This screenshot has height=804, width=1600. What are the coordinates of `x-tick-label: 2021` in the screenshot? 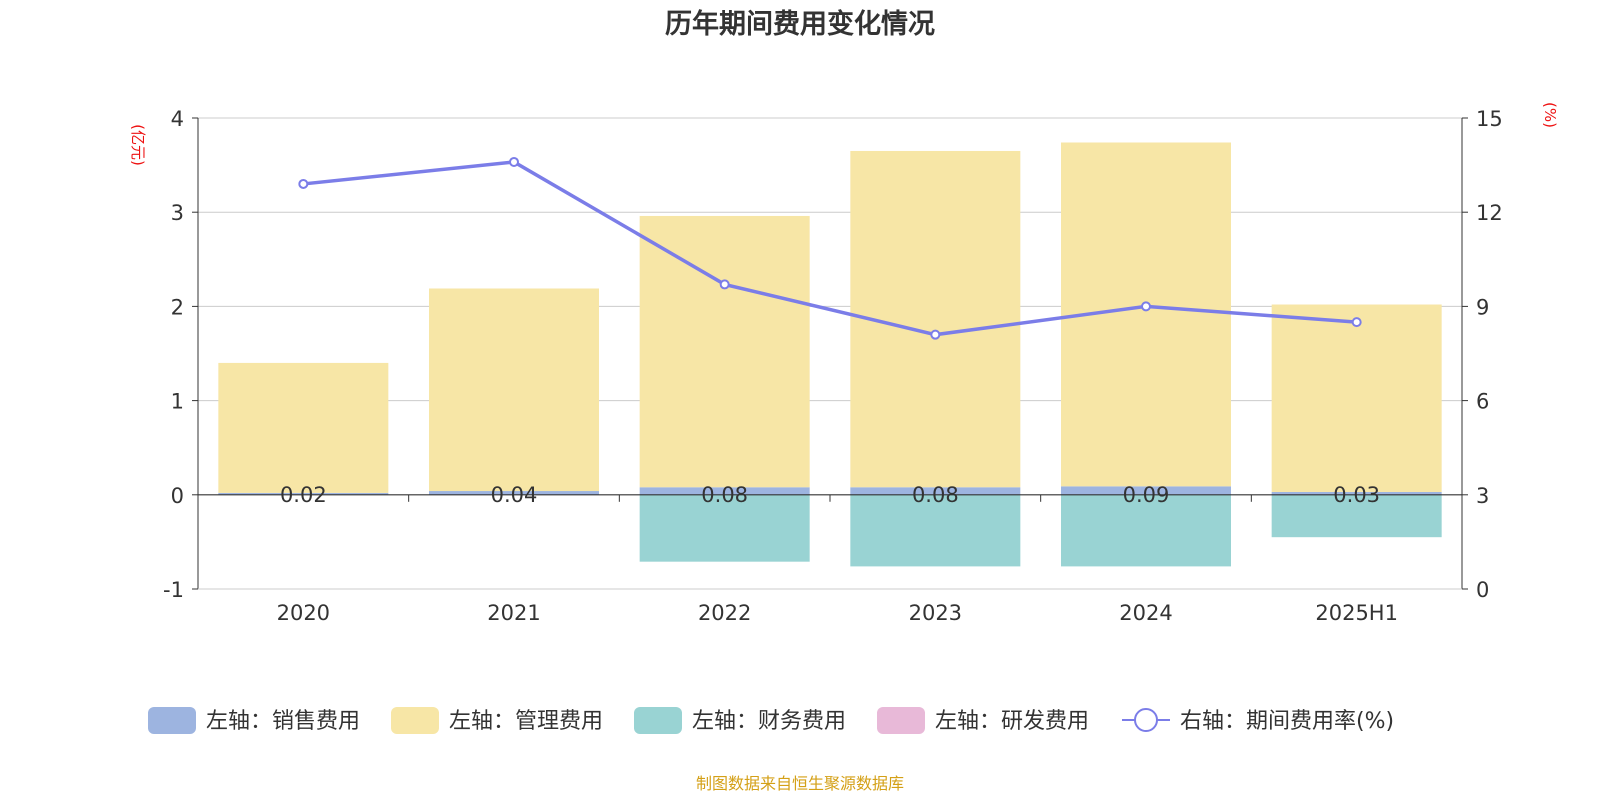 It's located at (513, 613).